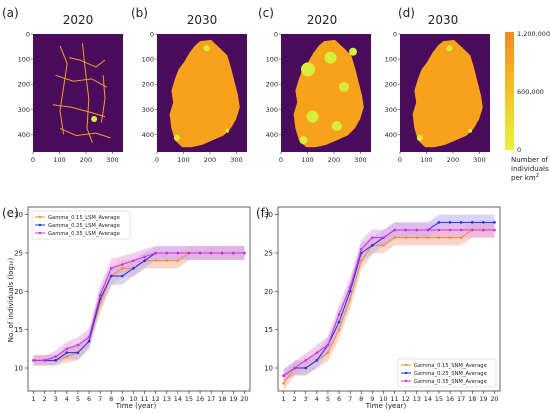  What do you see at coordinates (211, 399) in the screenshot?
I see `x-tick-label: 17` at bounding box center [211, 399].